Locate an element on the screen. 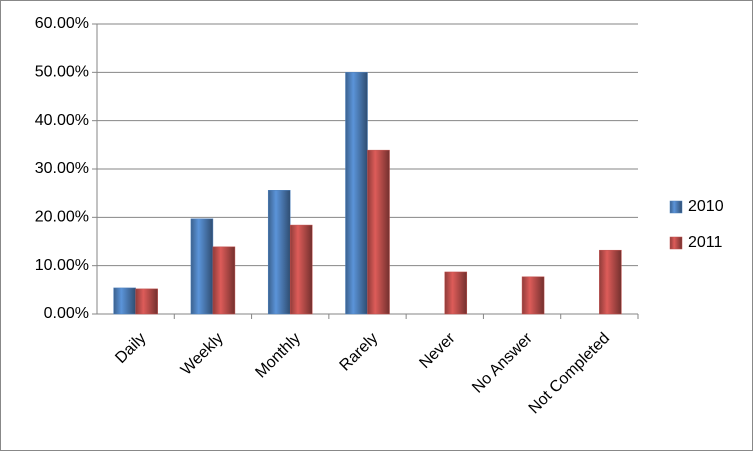 Image resolution: width=753 pixels, height=456 pixels. legend-label: 2011 is located at coordinates (705, 242).